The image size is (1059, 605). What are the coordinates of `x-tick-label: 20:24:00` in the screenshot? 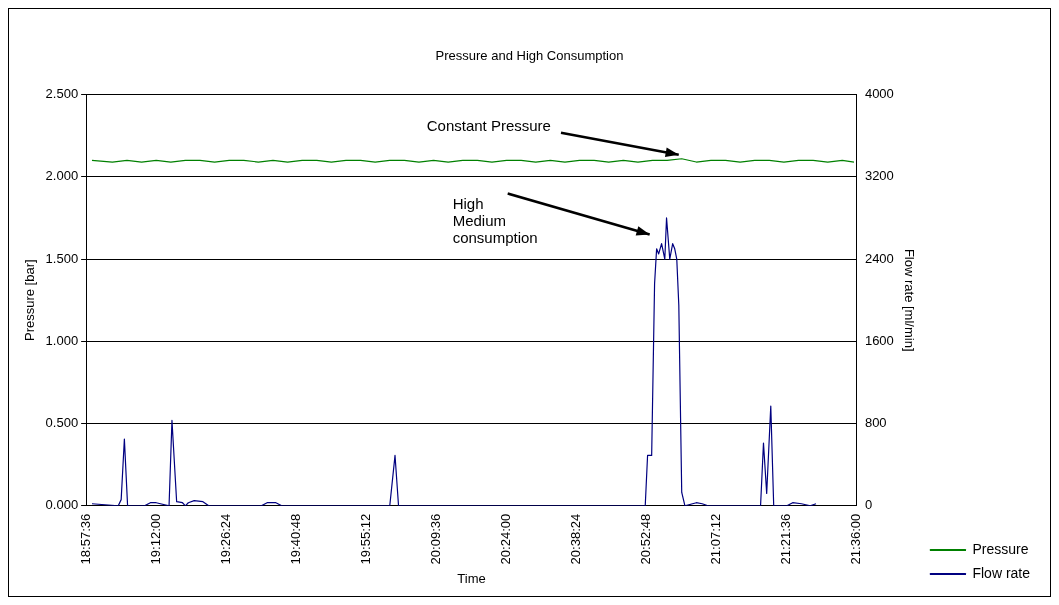 It's located at (506, 539).